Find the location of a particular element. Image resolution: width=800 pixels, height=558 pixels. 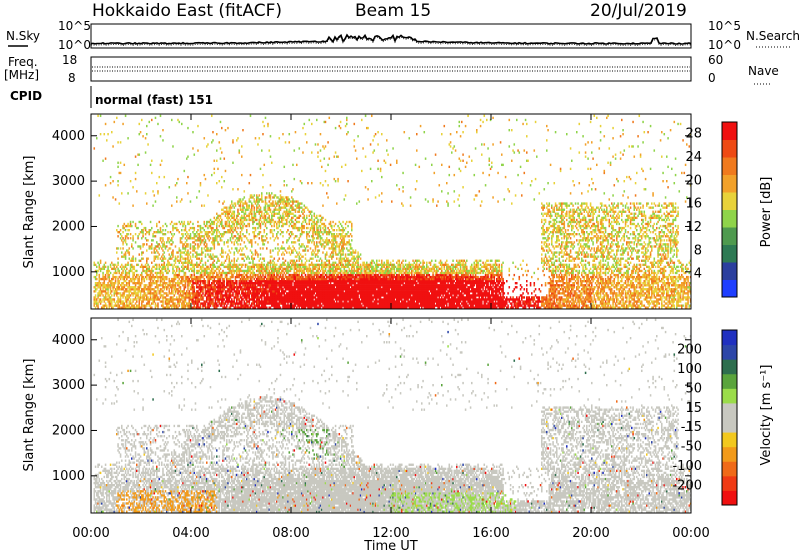

noise-right-tick-top: 10^5 is located at coordinates (724, 26).